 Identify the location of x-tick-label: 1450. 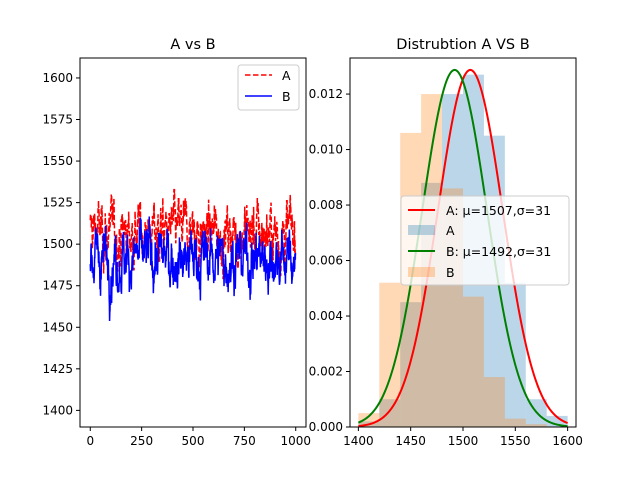
(410, 441).